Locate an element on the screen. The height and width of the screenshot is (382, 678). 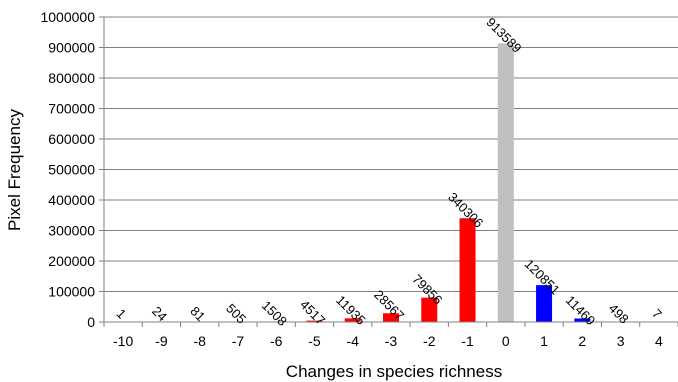
x-tick-label: -2 is located at coordinates (429, 341).